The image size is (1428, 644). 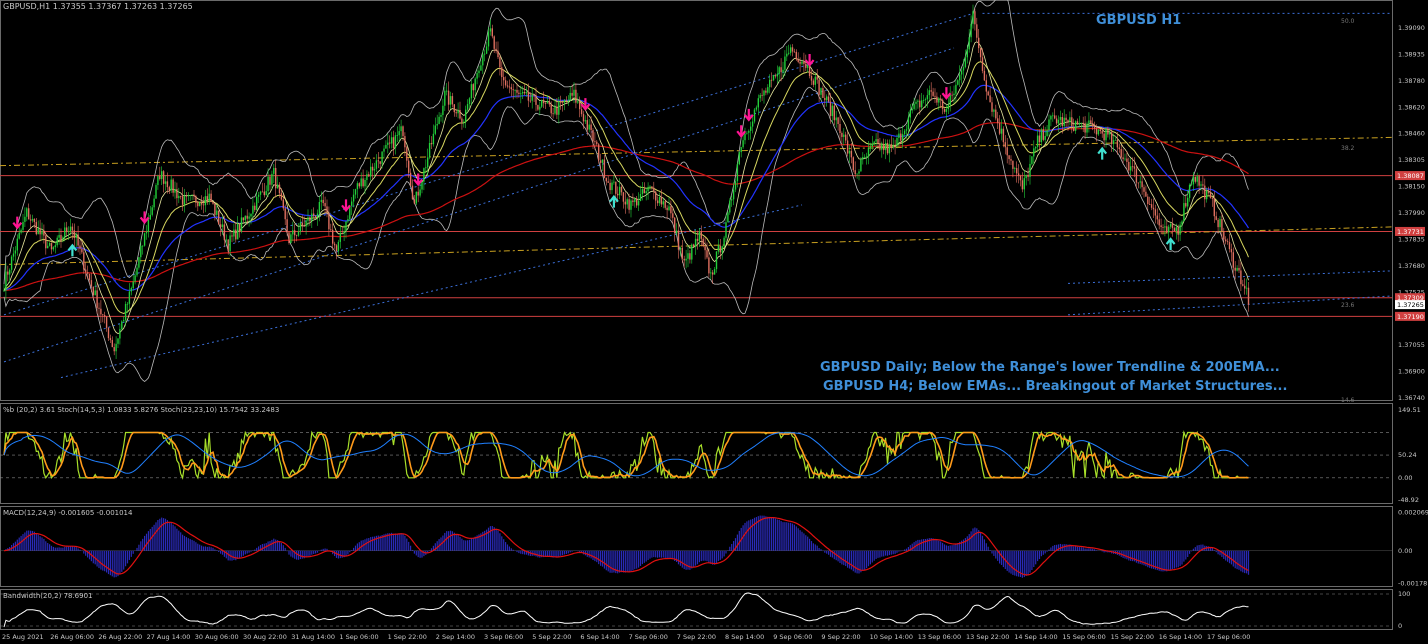 I want to click on price-badge-label: 1.37309, so click(x=1410, y=298).